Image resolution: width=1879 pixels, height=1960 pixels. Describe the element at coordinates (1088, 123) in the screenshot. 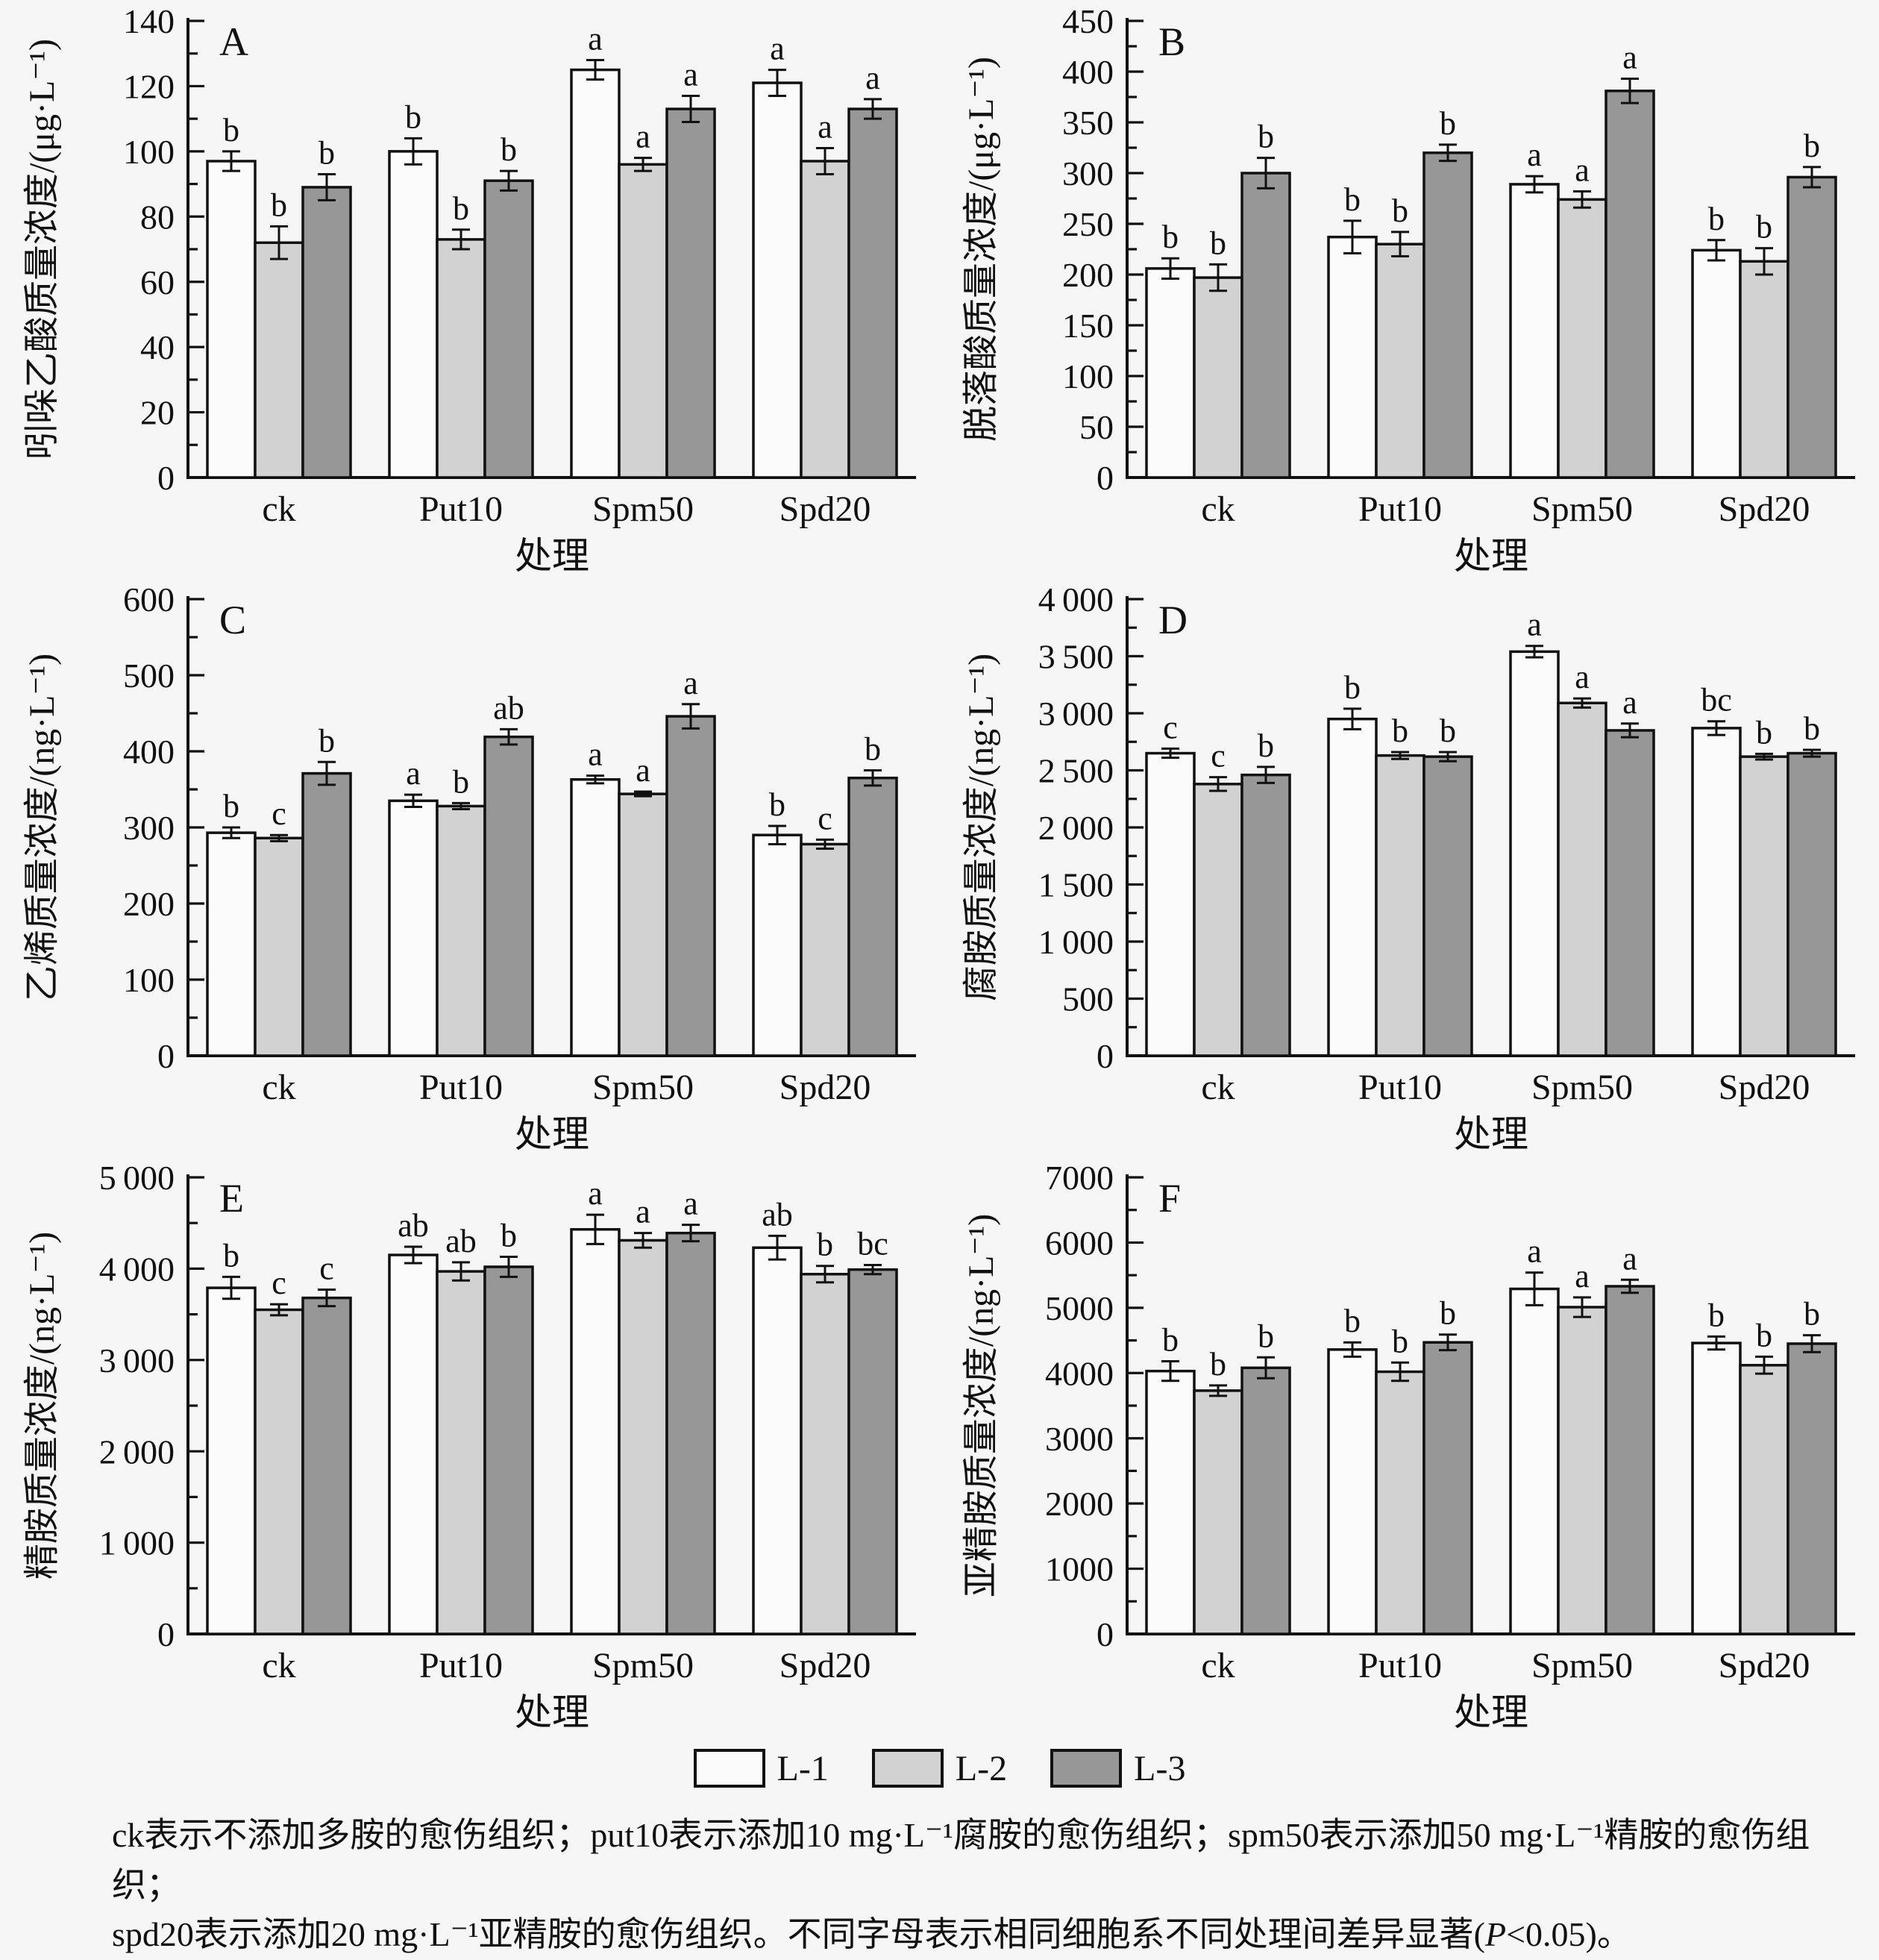

I see `y-tick-label: 350` at that location.